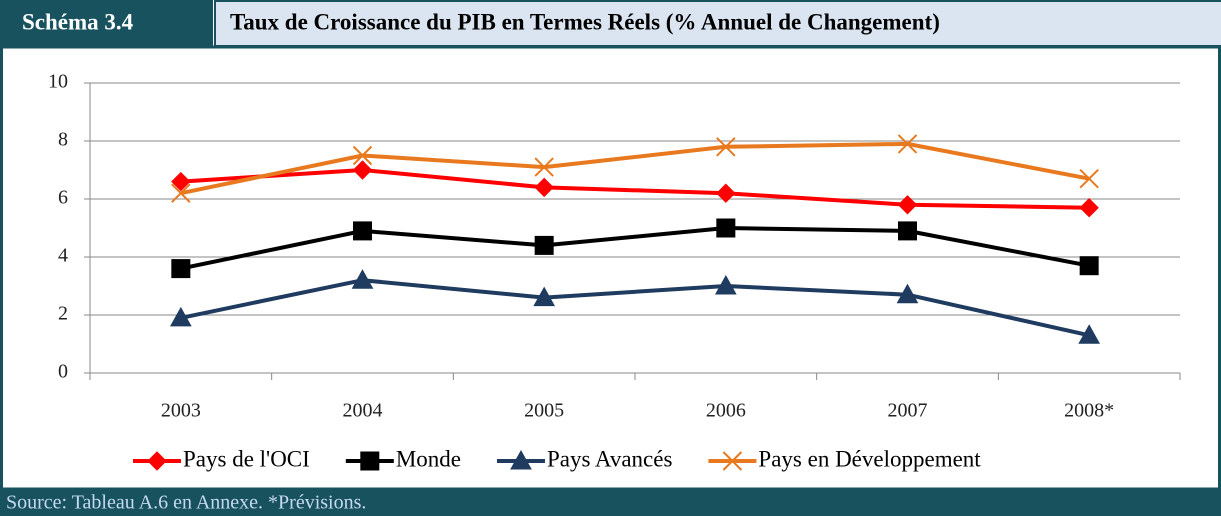  What do you see at coordinates (181, 411) in the screenshot?
I see `x-tick-label: 2003` at bounding box center [181, 411].